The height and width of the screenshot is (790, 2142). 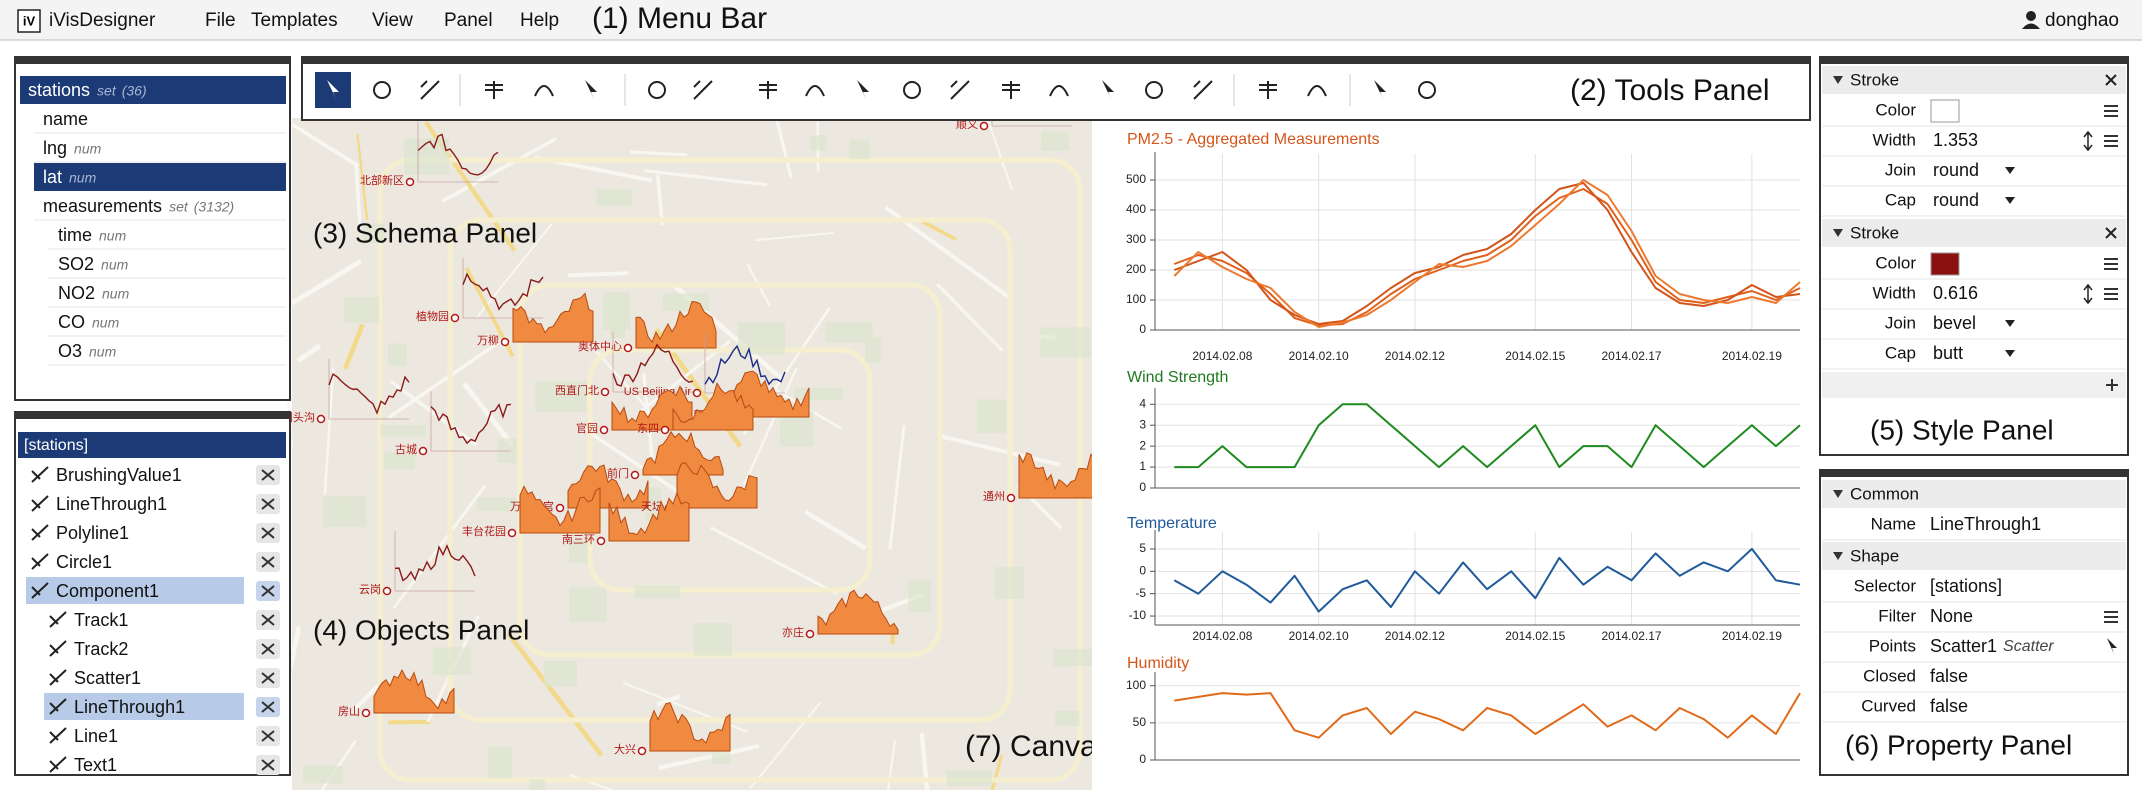 What do you see at coordinates (164, 736) in the screenshot?
I see `object-row: Line1` at bounding box center [164, 736].